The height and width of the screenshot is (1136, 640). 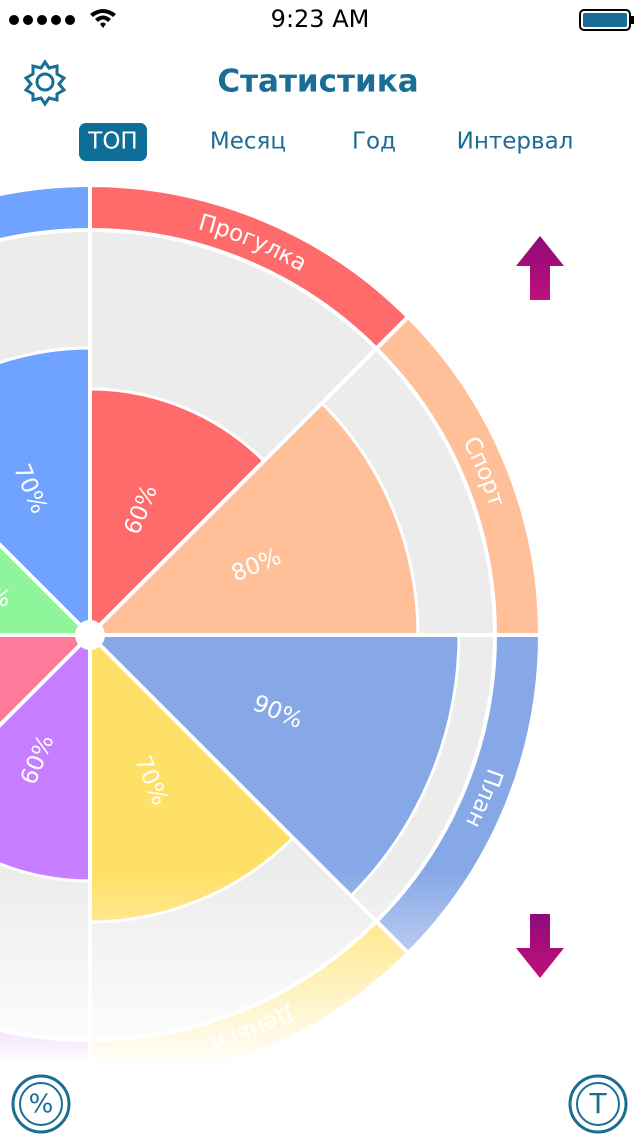 I want to click on tab: ТОП, so click(x=112, y=142).